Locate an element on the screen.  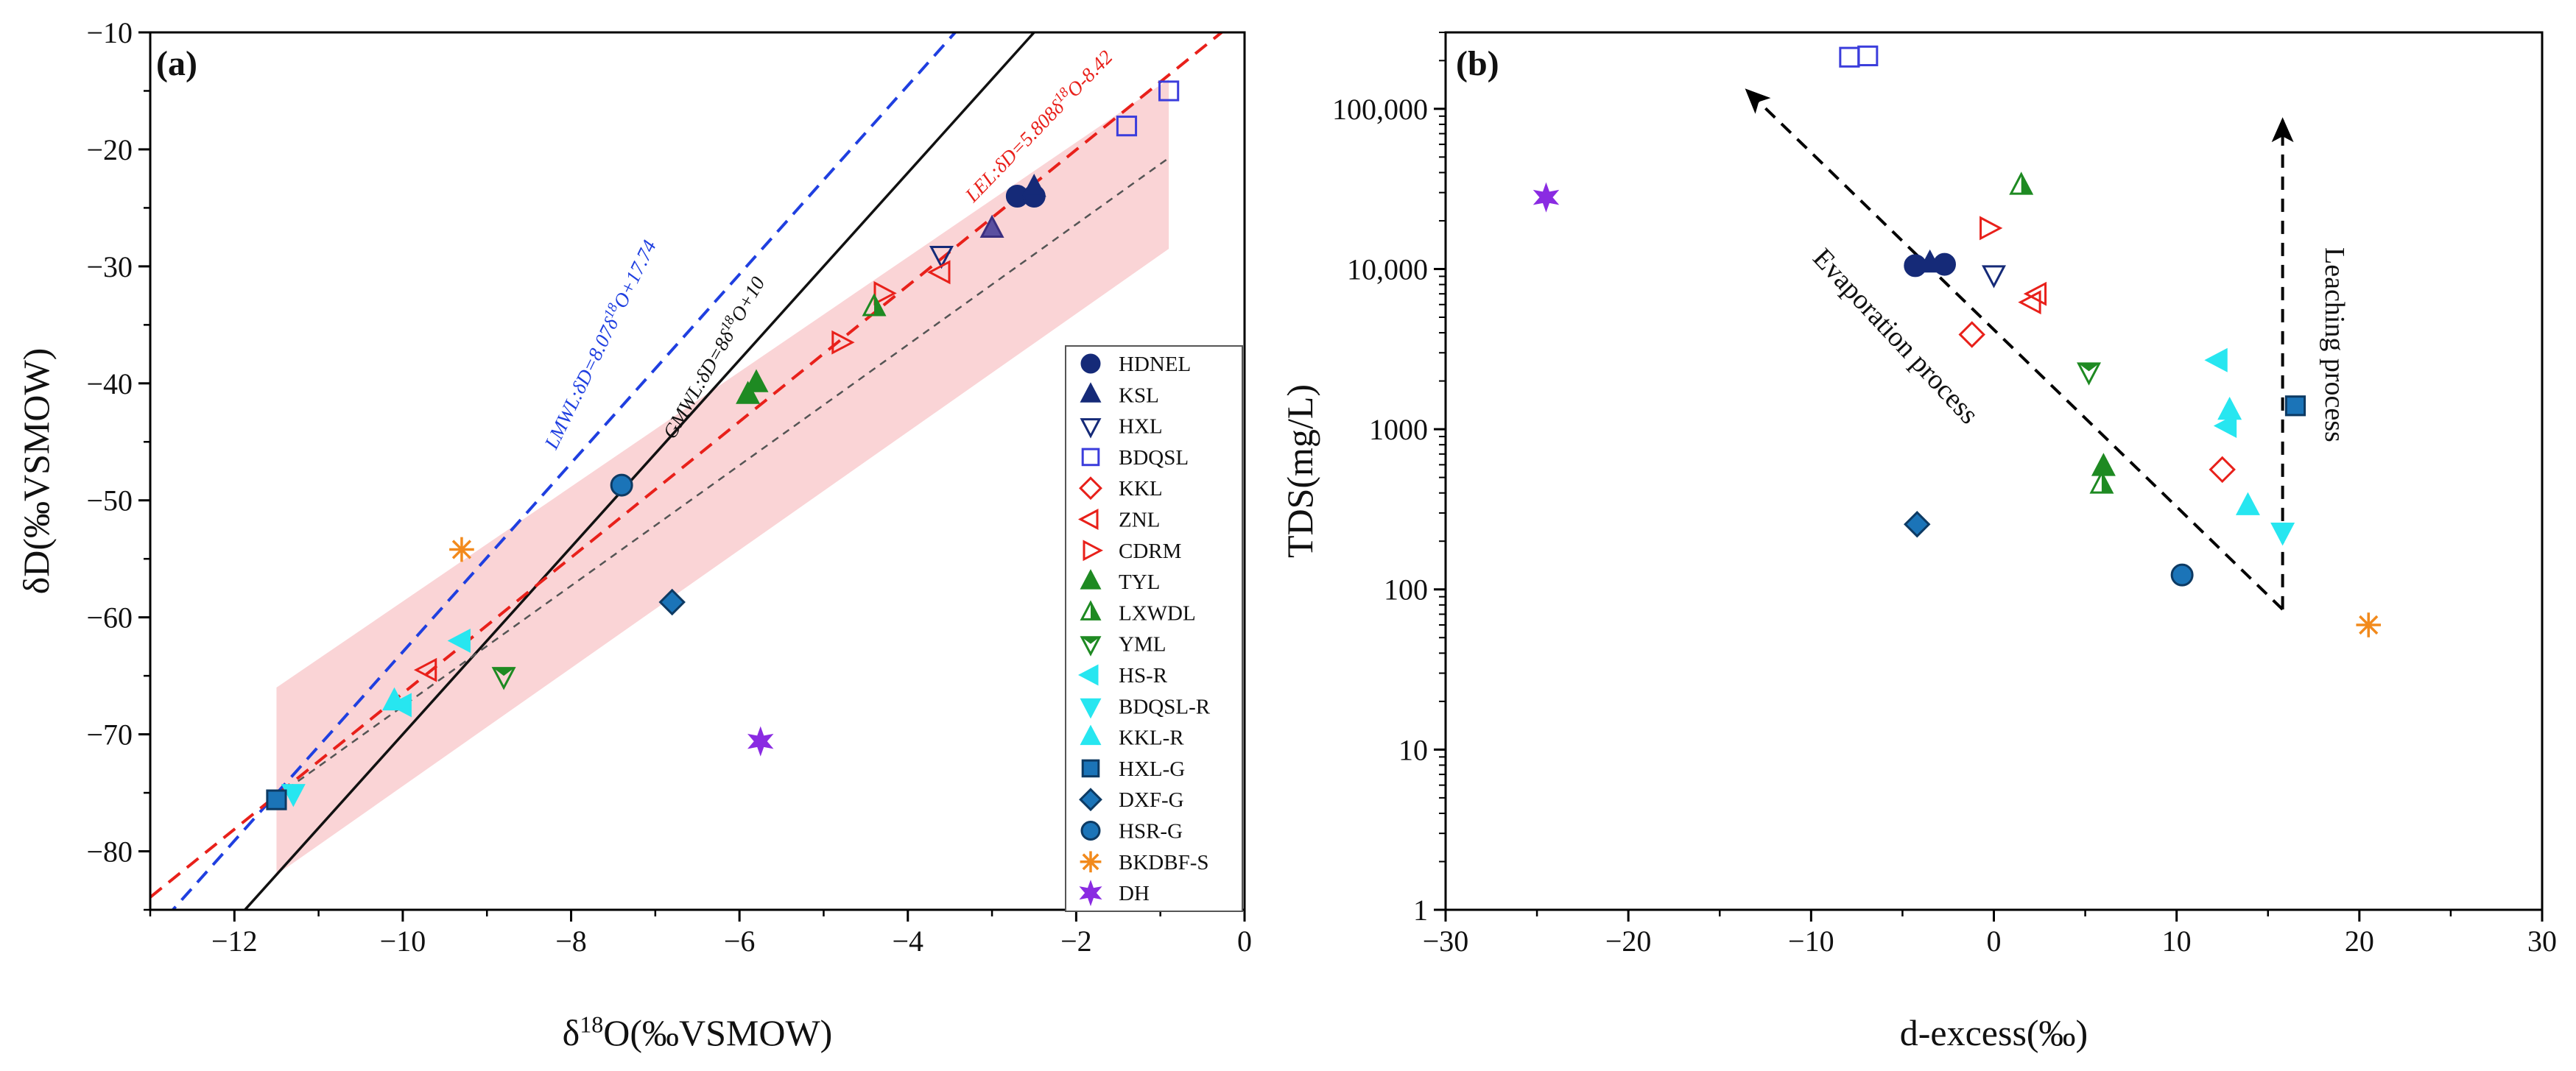
legend-marker-hxl-g is located at coordinates (1090, 769).